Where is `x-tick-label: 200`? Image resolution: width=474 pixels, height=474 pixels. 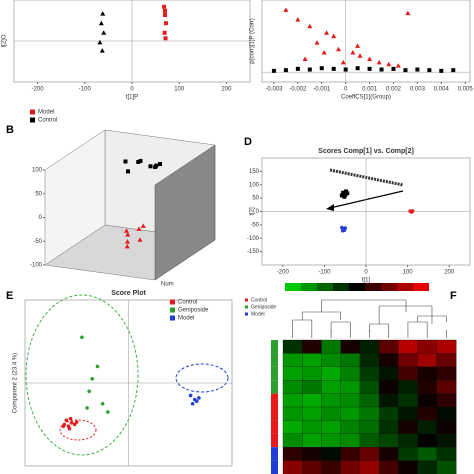 x-tick-label: 200 is located at coordinates (449, 273).